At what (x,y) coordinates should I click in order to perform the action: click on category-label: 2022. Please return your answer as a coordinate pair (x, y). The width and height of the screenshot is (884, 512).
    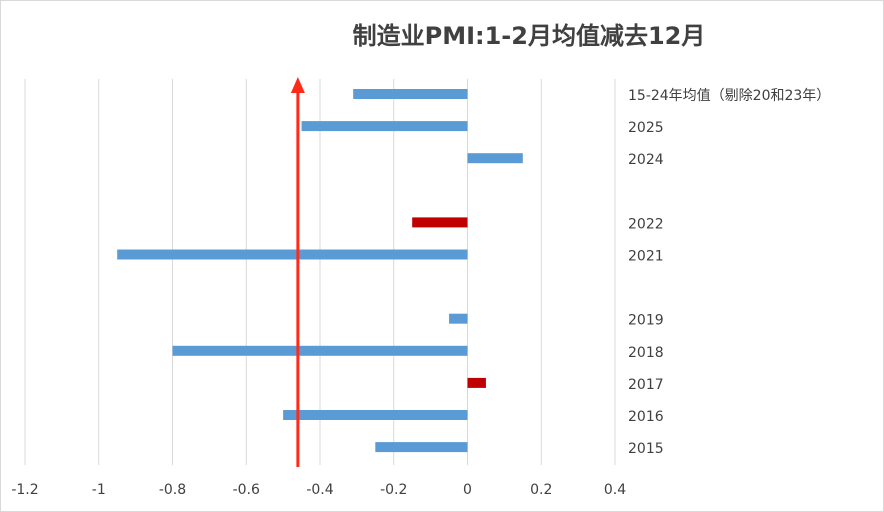
    Looking at the image, I should click on (646, 224).